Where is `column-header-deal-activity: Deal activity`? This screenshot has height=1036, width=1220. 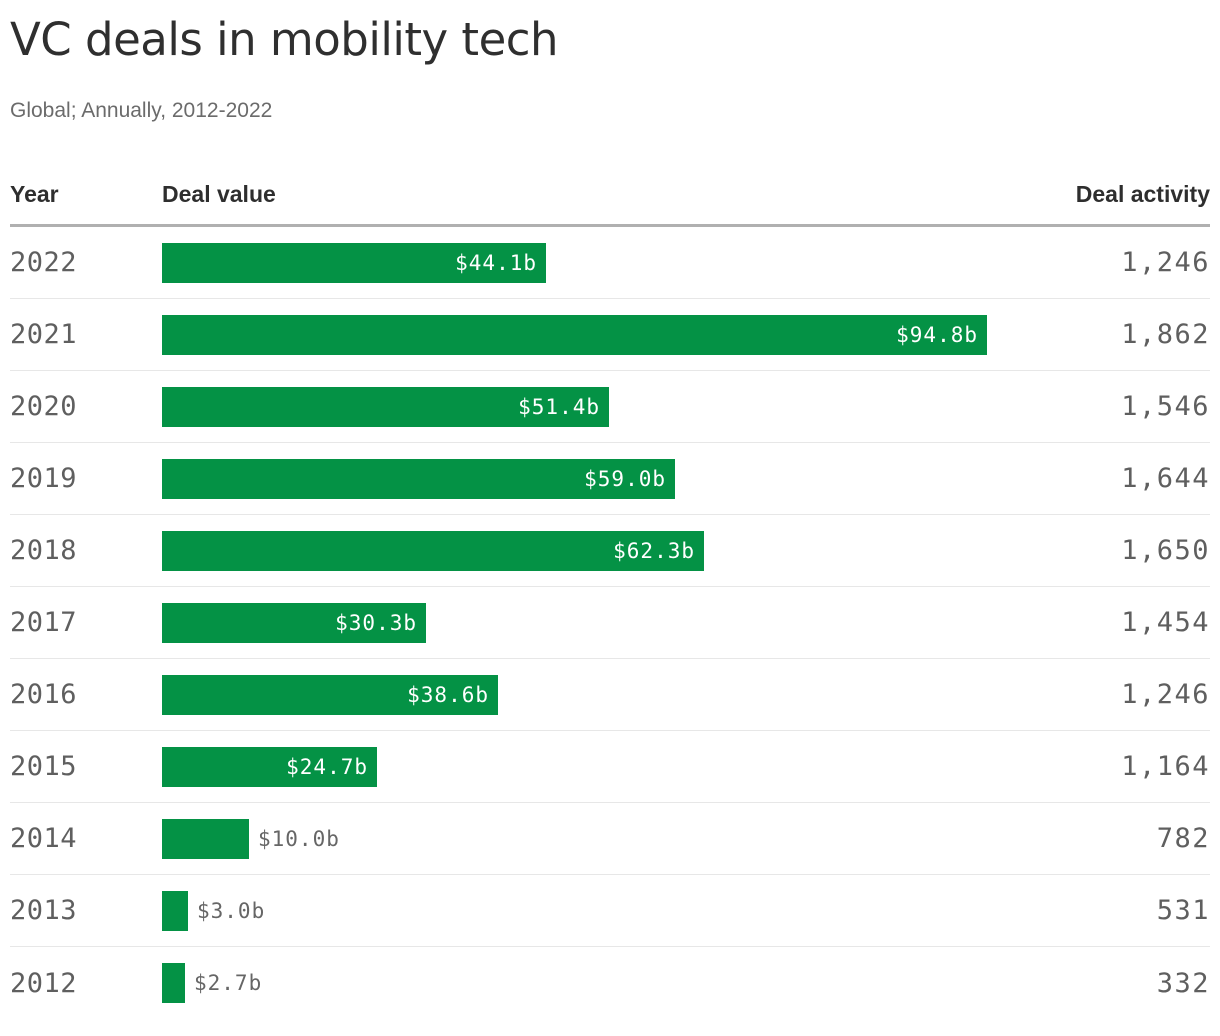 column-header-deal-activity: Deal activity is located at coordinates (1142, 194).